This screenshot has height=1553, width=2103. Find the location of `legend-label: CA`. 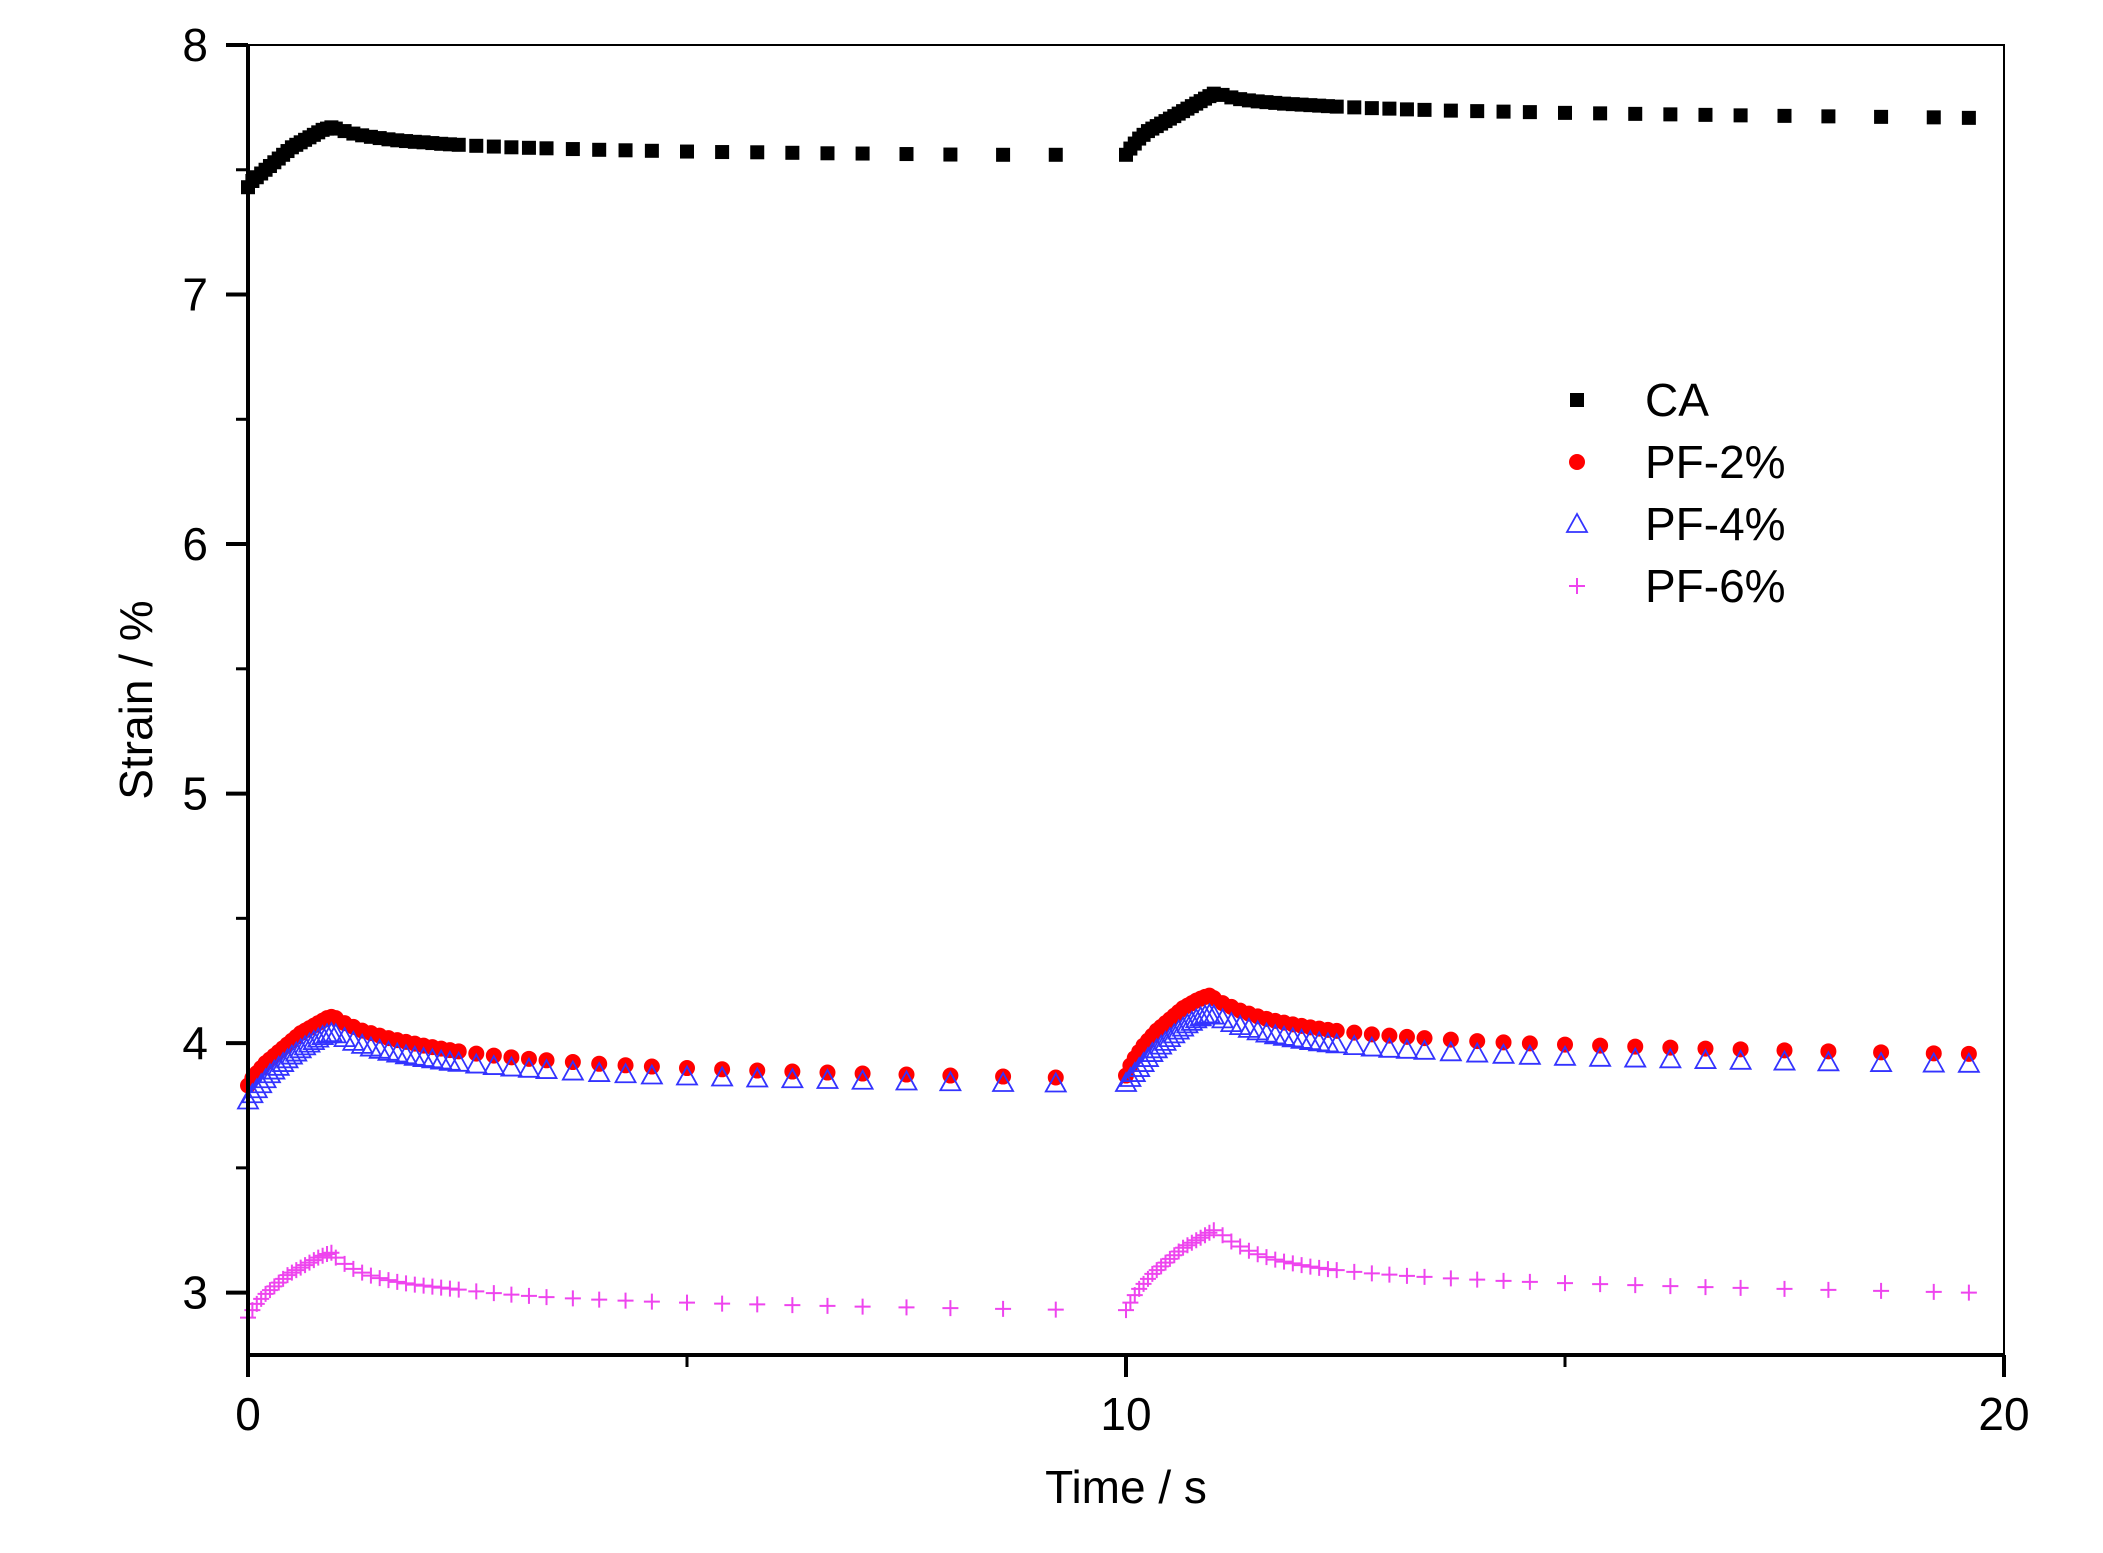

legend-label: CA is located at coordinates (1677, 400).